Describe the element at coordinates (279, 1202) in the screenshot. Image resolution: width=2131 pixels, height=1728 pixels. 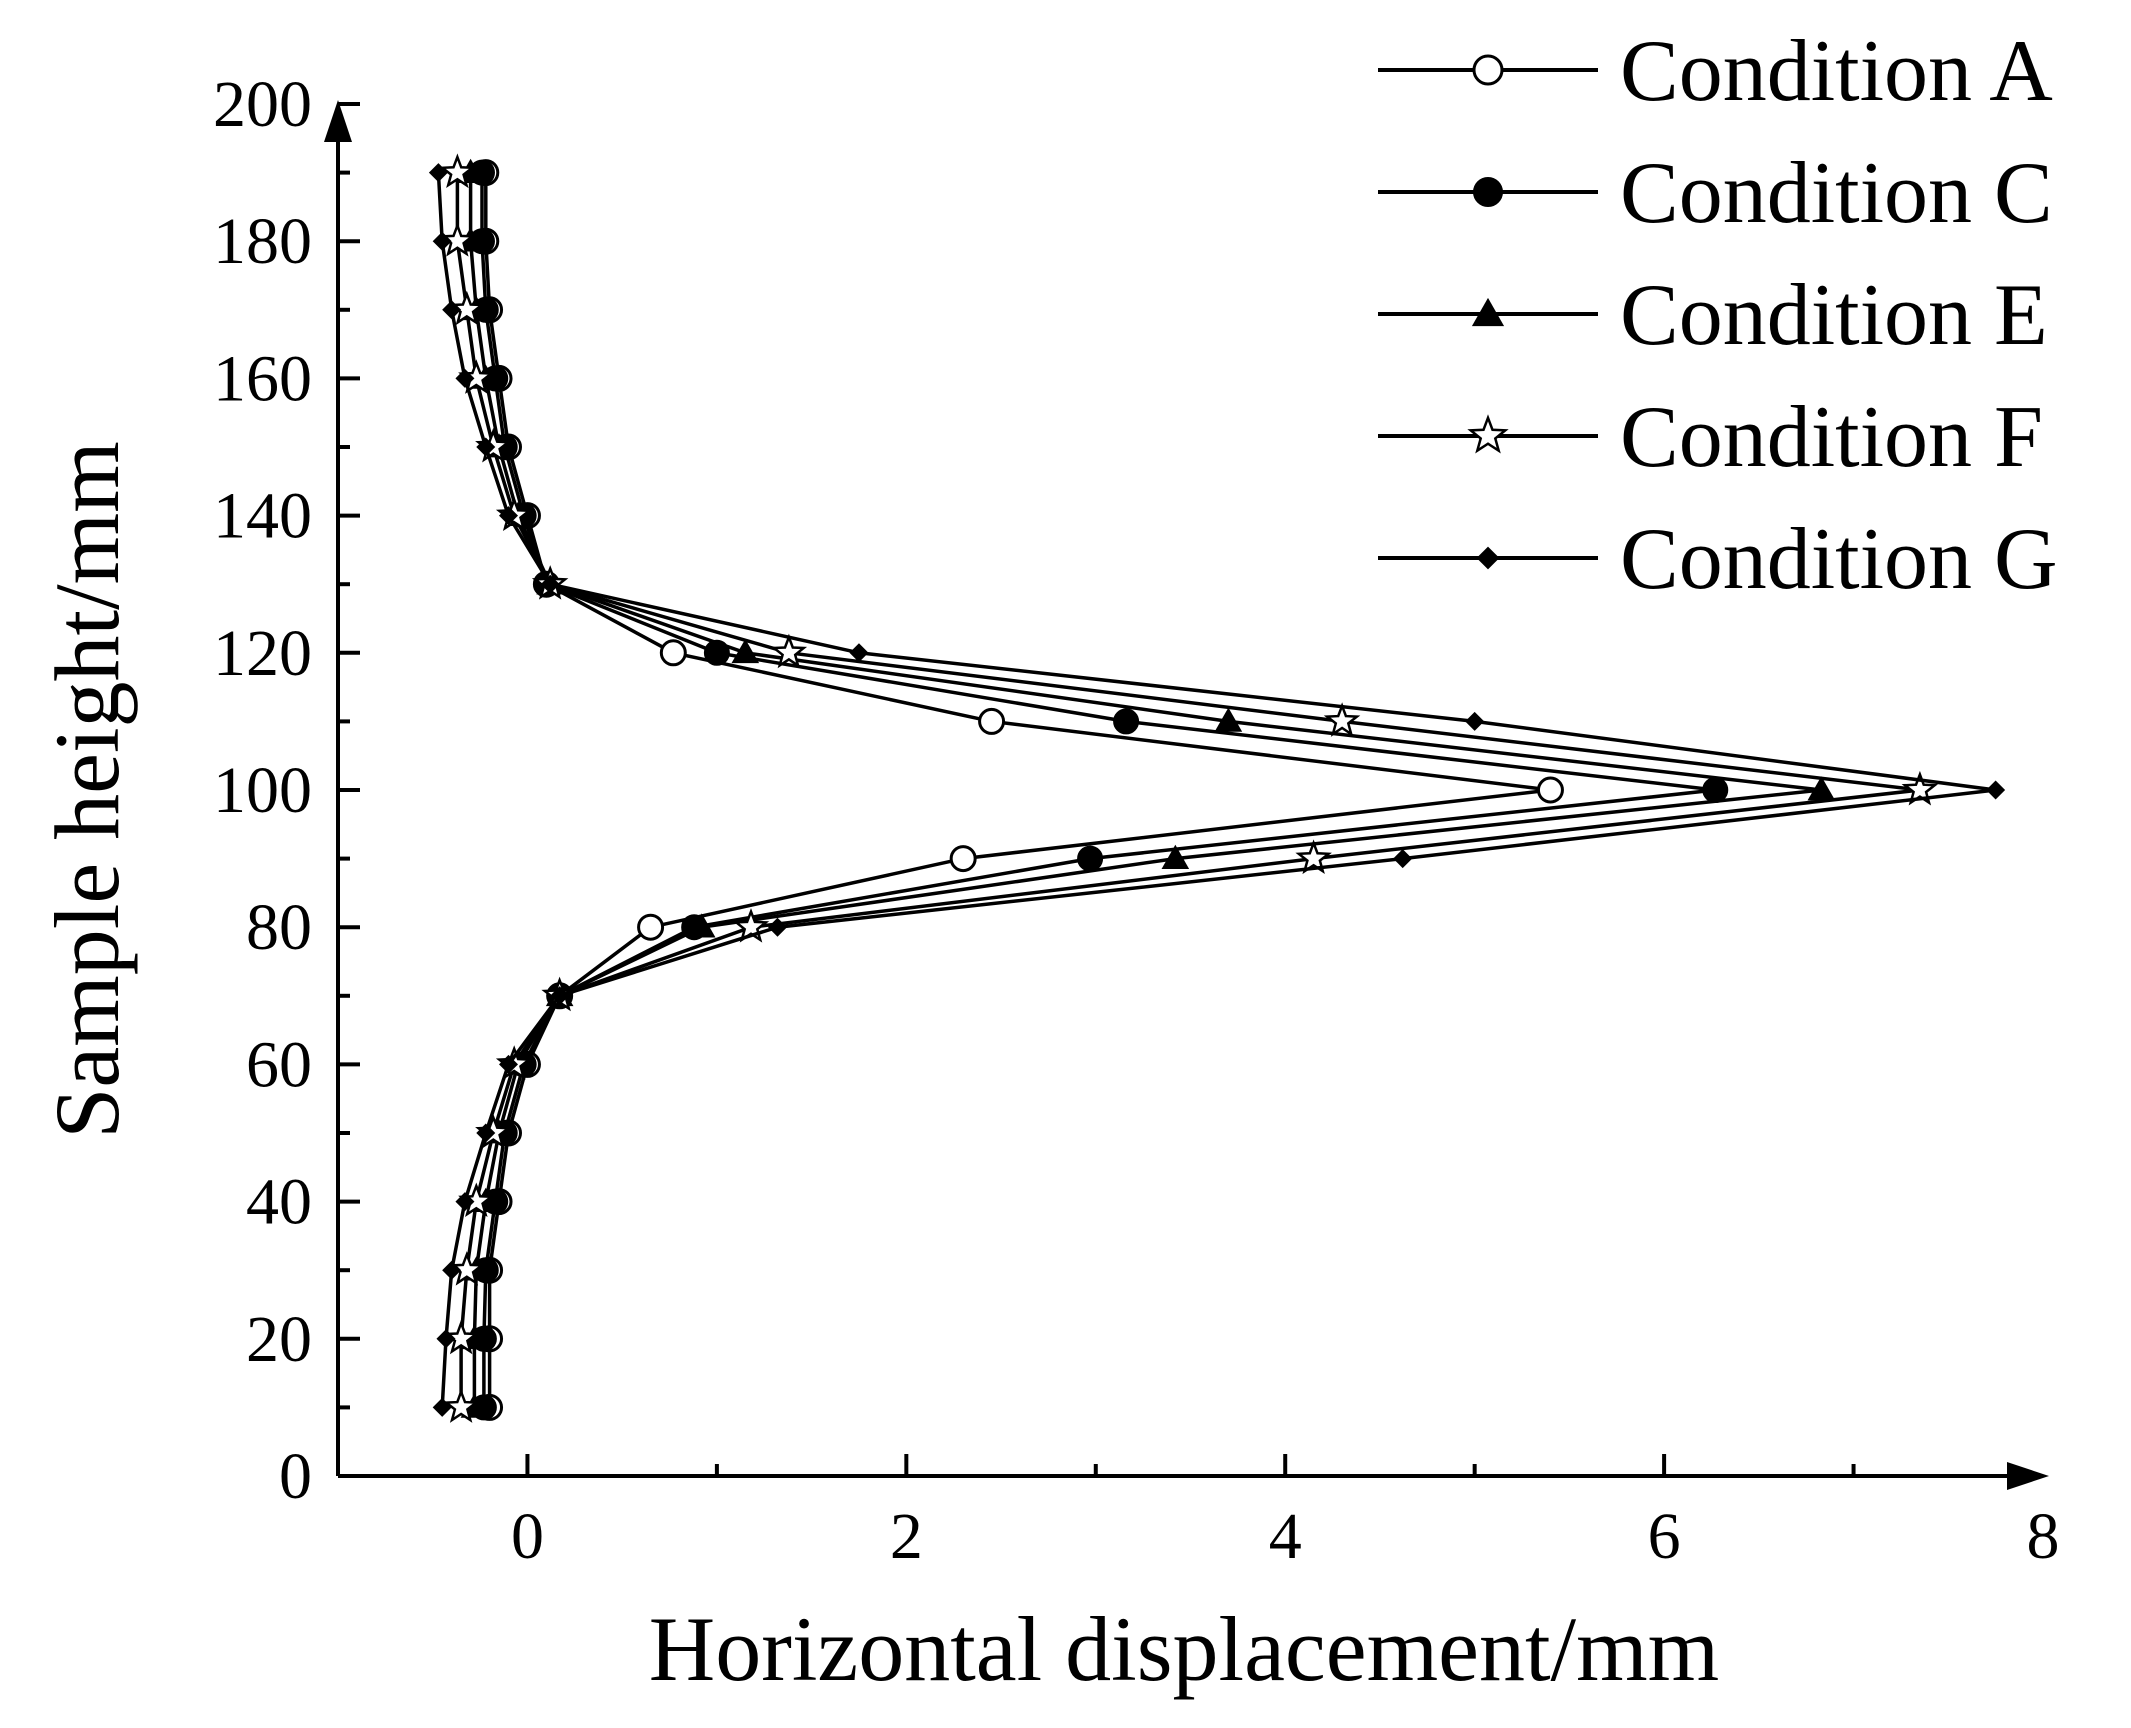
I see `y-tick-label: 40` at that location.